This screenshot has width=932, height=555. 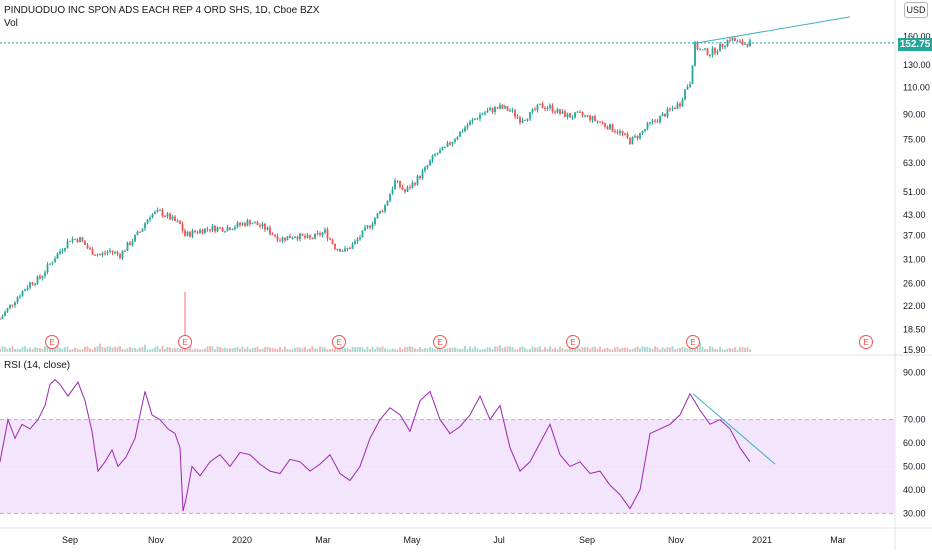 What do you see at coordinates (914, 443) in the screenshot?
I see `rsi-tick-label: 60.00` at bounding box center [914, 443].